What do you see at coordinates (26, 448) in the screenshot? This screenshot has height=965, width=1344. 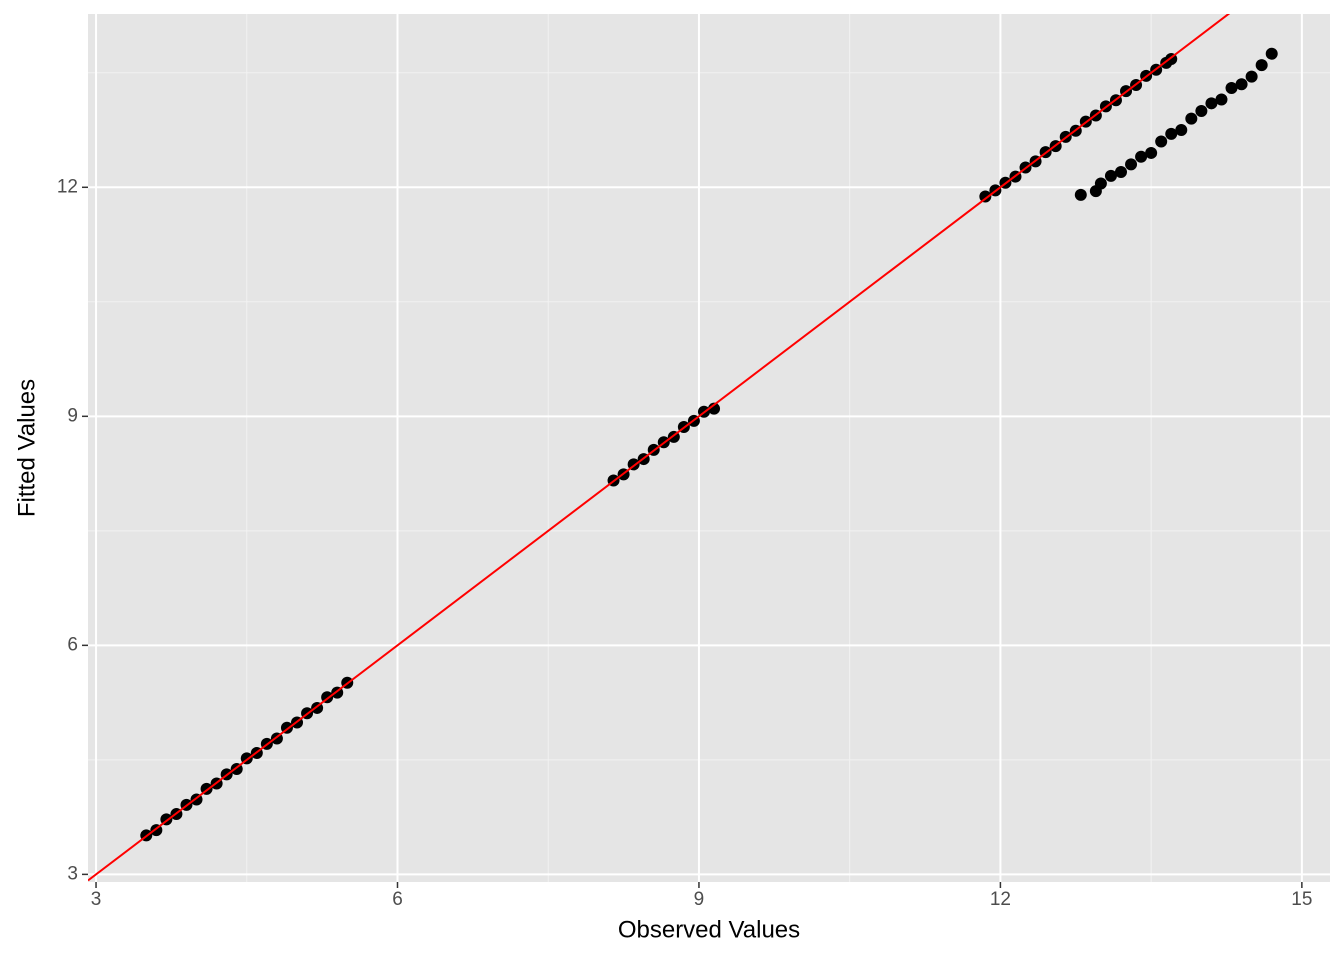 I see `y-axis-title: Fitted Values` at bounding box center [26, 448].